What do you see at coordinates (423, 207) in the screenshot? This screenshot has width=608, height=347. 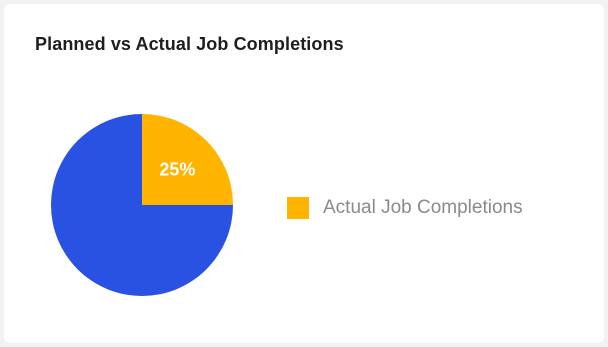 I see `legend-label-actual: Actual Job Completions` at bounding box center [423, 207].